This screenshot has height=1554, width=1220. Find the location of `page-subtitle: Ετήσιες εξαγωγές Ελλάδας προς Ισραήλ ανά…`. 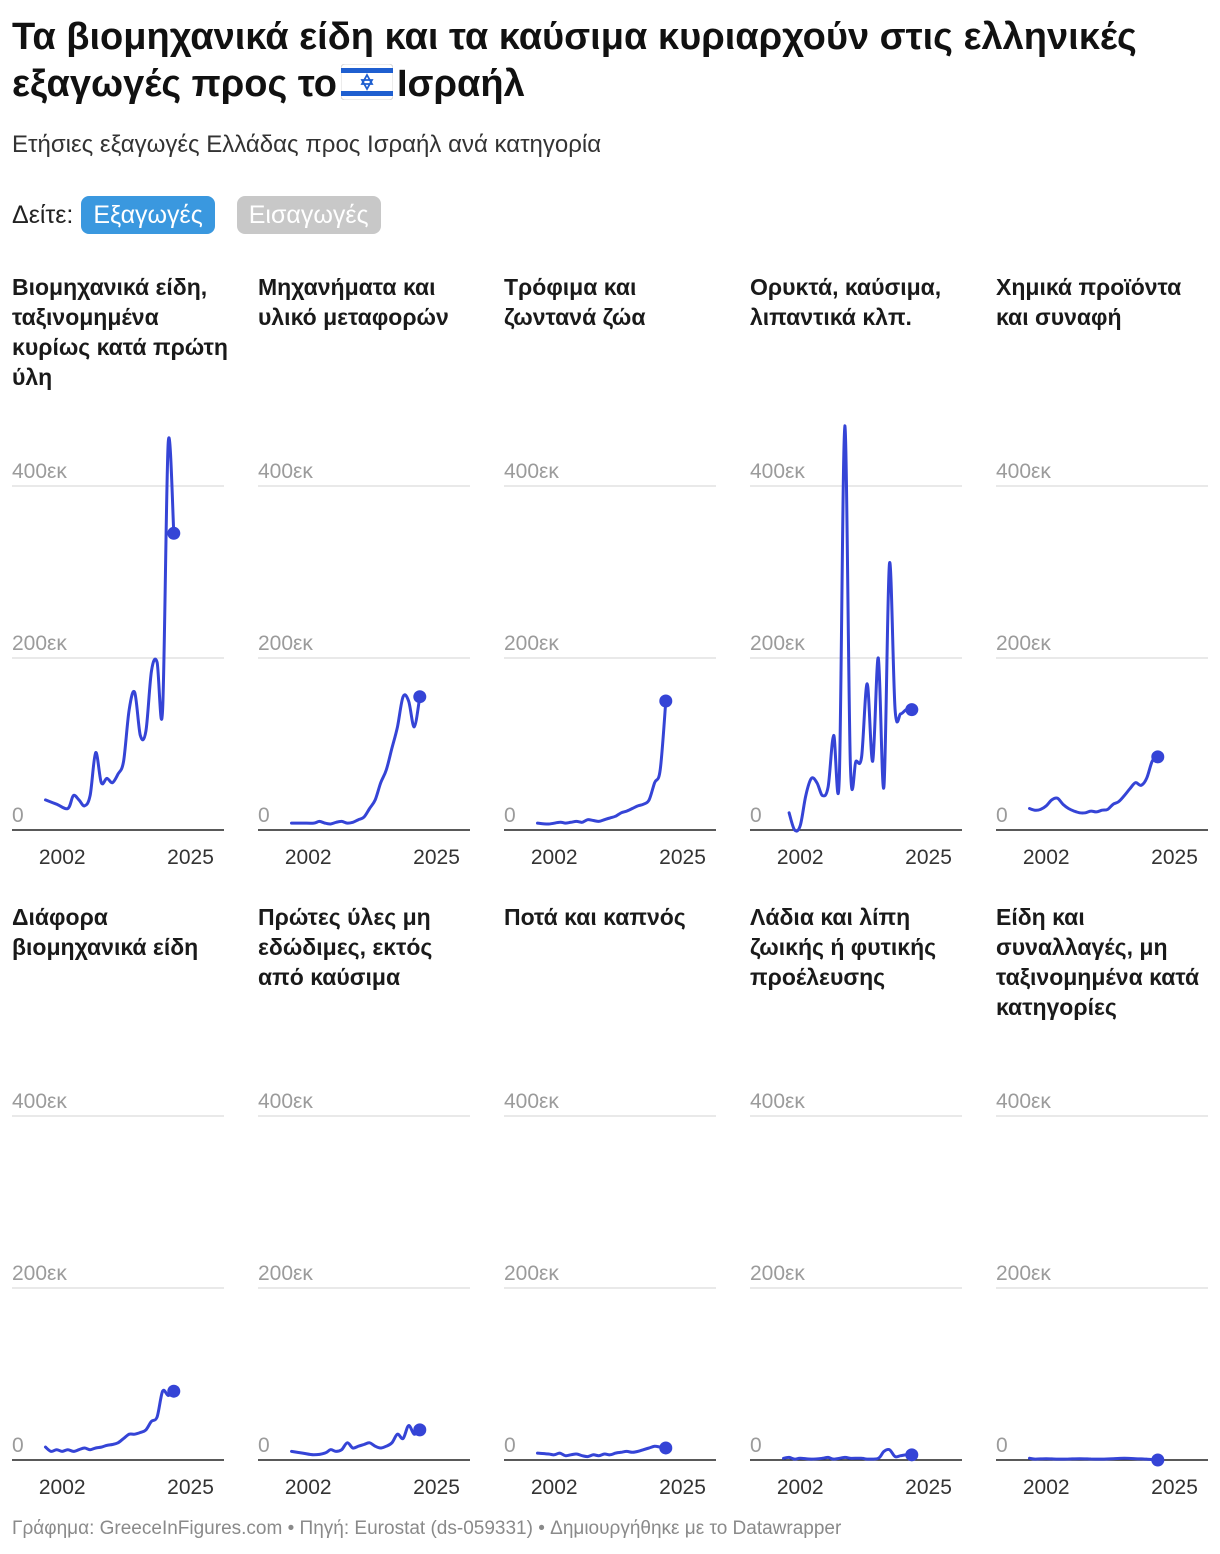

page-subtitle: Ετήσιες εξαγωγές Ελλάδας προς Ισραήλ ανά… is located at coordinates (307, 144).